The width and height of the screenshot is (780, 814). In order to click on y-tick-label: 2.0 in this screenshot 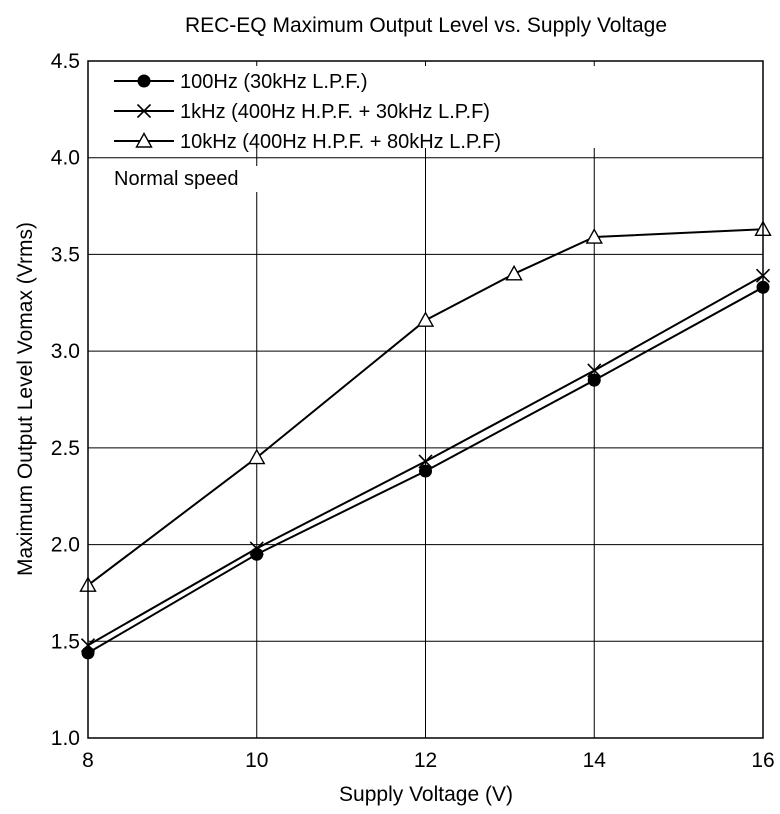, I will do `click(65, 545)`.